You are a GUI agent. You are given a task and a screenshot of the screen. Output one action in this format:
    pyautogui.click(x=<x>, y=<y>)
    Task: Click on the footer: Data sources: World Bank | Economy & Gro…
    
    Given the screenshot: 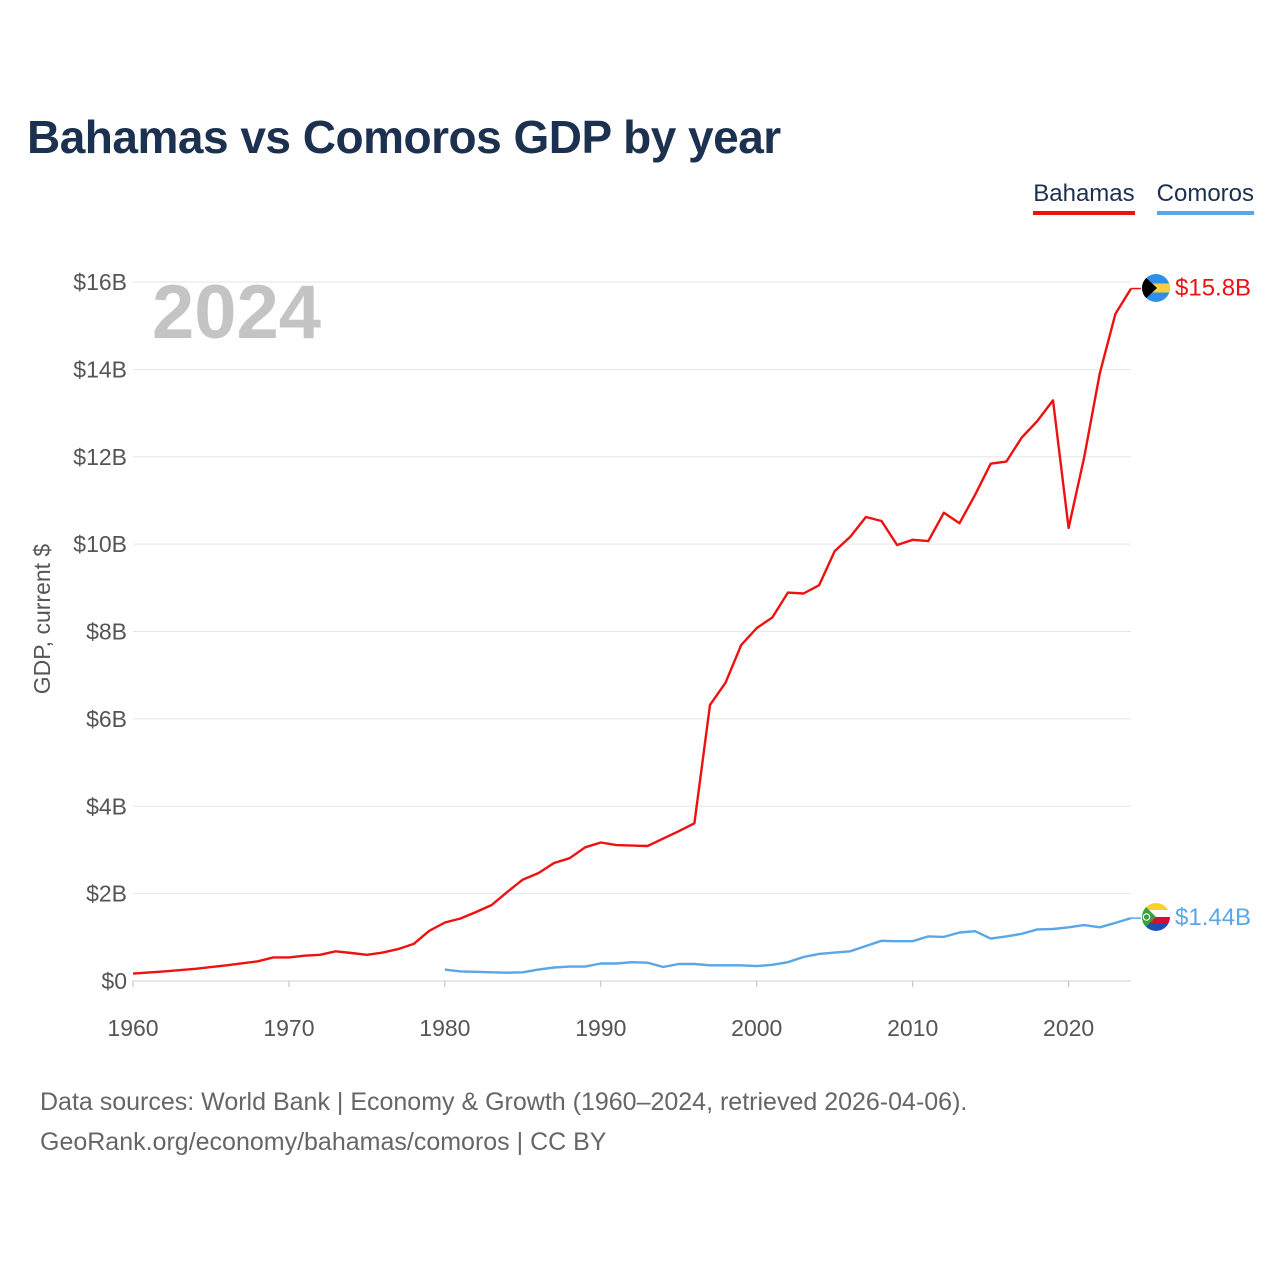 What is the action you would take?
    pyautogui.click(x=503, y=1122)
    